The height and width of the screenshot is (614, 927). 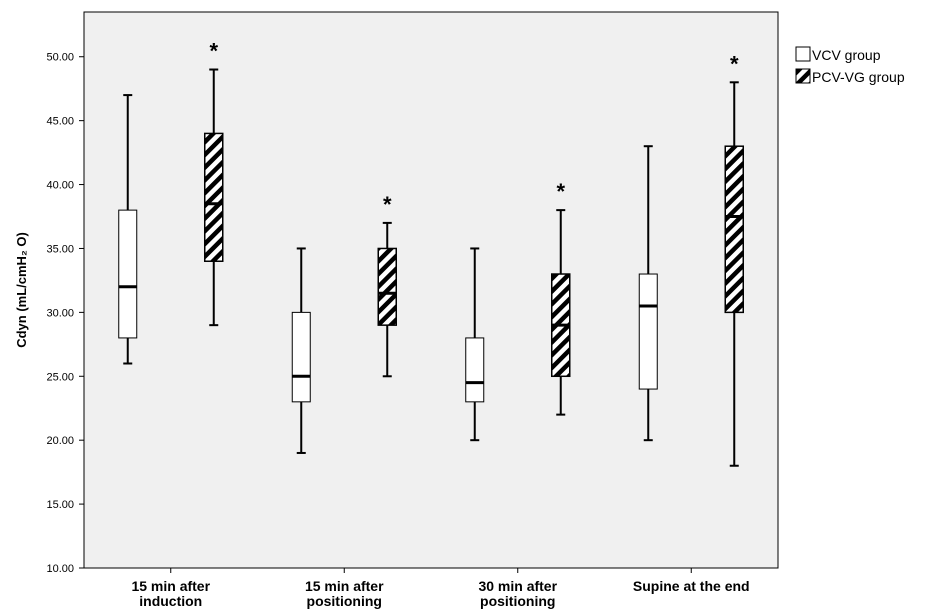 What do you see at coordinates (170, 601) in the screenshot?
I see `x-tick-label: induction` at bounding box center [170, 601].